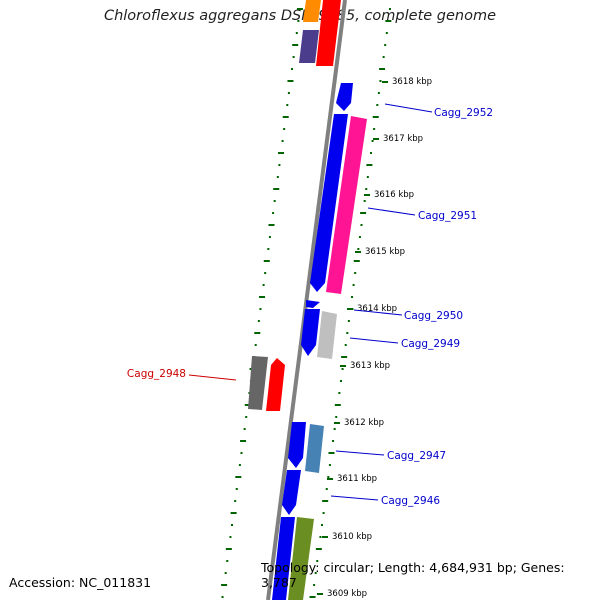  What do you see at coordinates (364, 423) in the screenshot?
I see `tick-label: 3612 kbp` at bounding box center [364, 423].